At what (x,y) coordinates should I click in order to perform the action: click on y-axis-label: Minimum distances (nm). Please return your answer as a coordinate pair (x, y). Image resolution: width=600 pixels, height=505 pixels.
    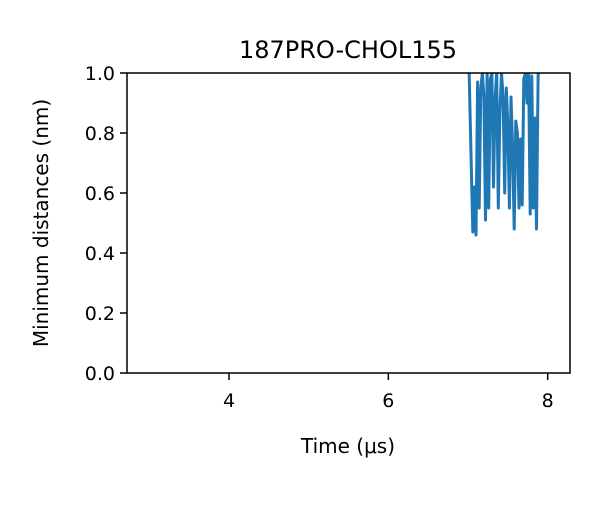
    Looking at the image, I should click on (41, 223).